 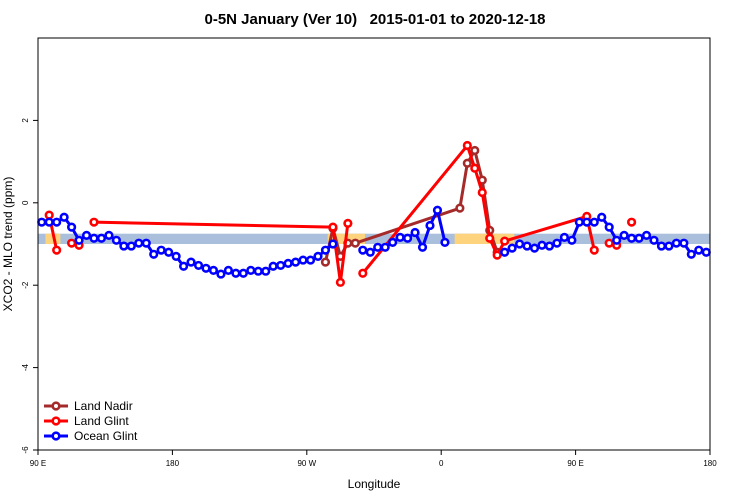 I want to click on y-tick-label: 0, so click(x=25, y=202).